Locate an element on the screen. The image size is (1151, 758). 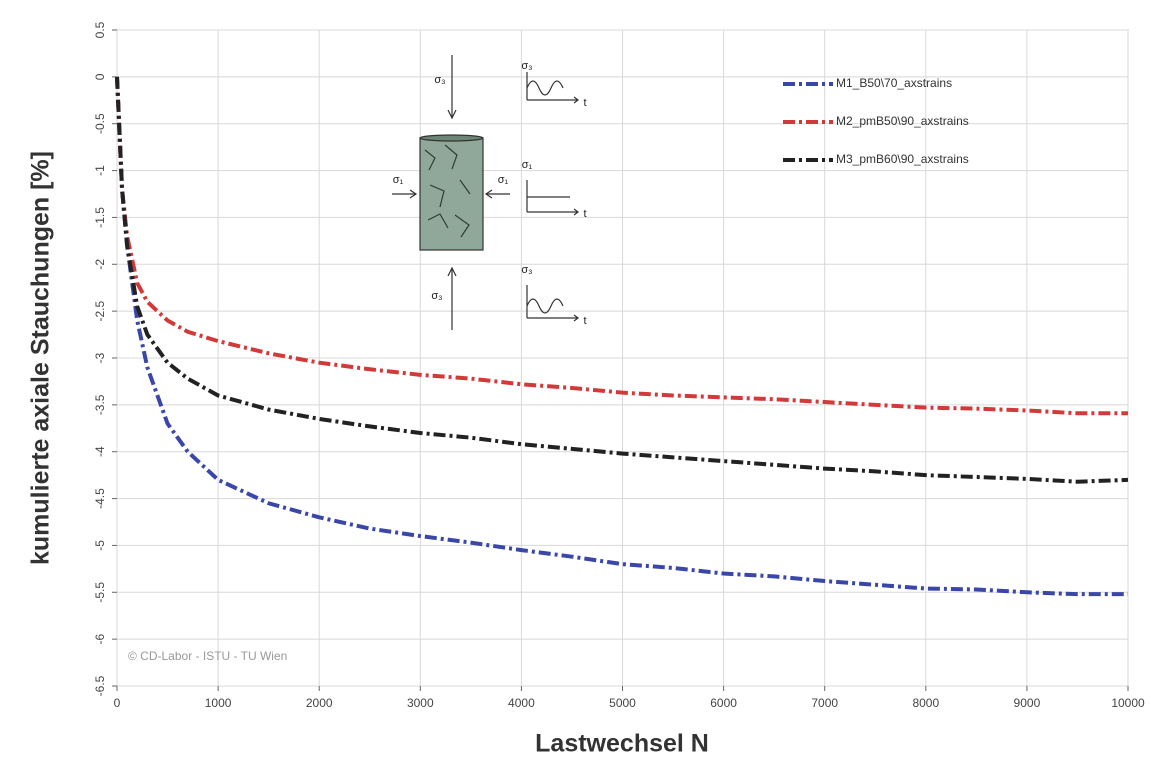
legend-label: M1_B50\70_axstrains is located at coordinates (894, 83).